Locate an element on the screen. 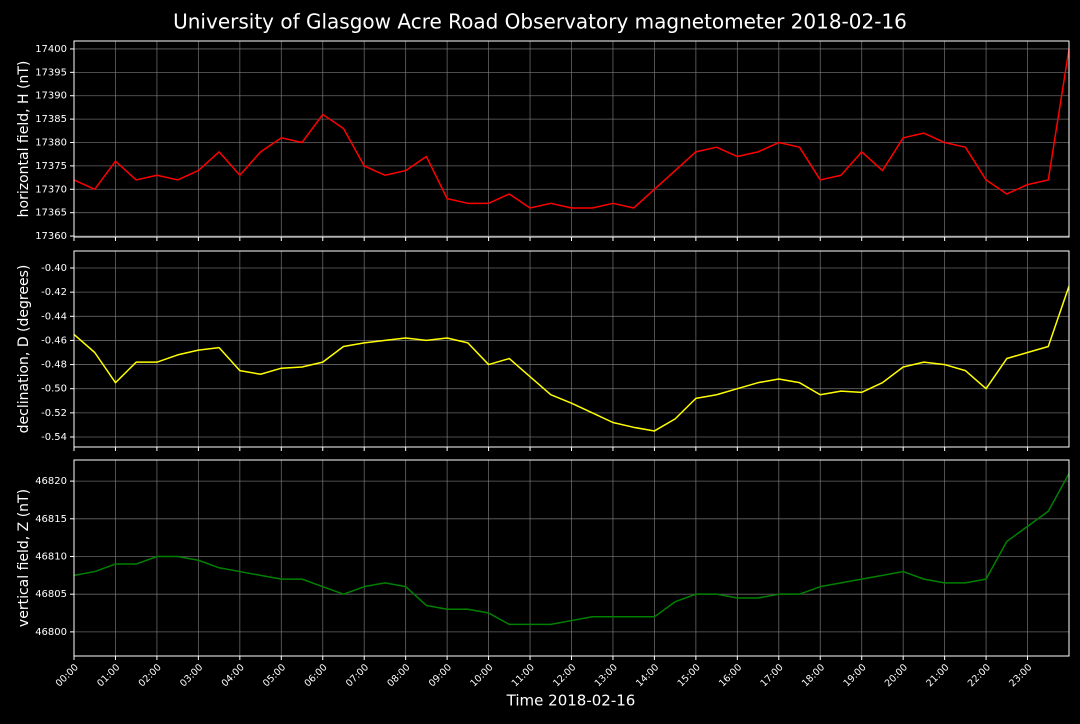  y-tick-label: 17365 is located at coordinates (51, 213).